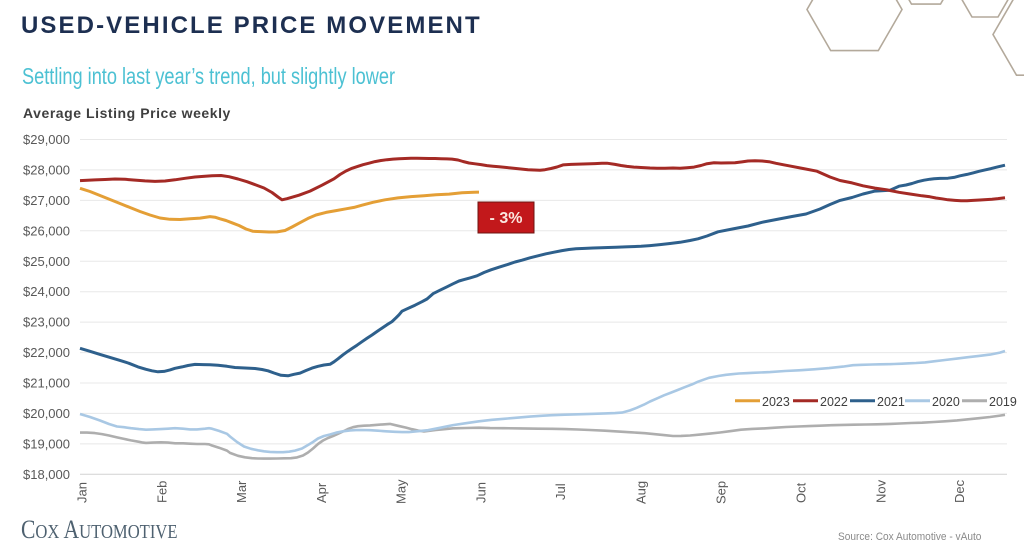 The height and width of the screenshot is (547, 1024). I want to click on svg-text: $26,000, so click(46, 230).